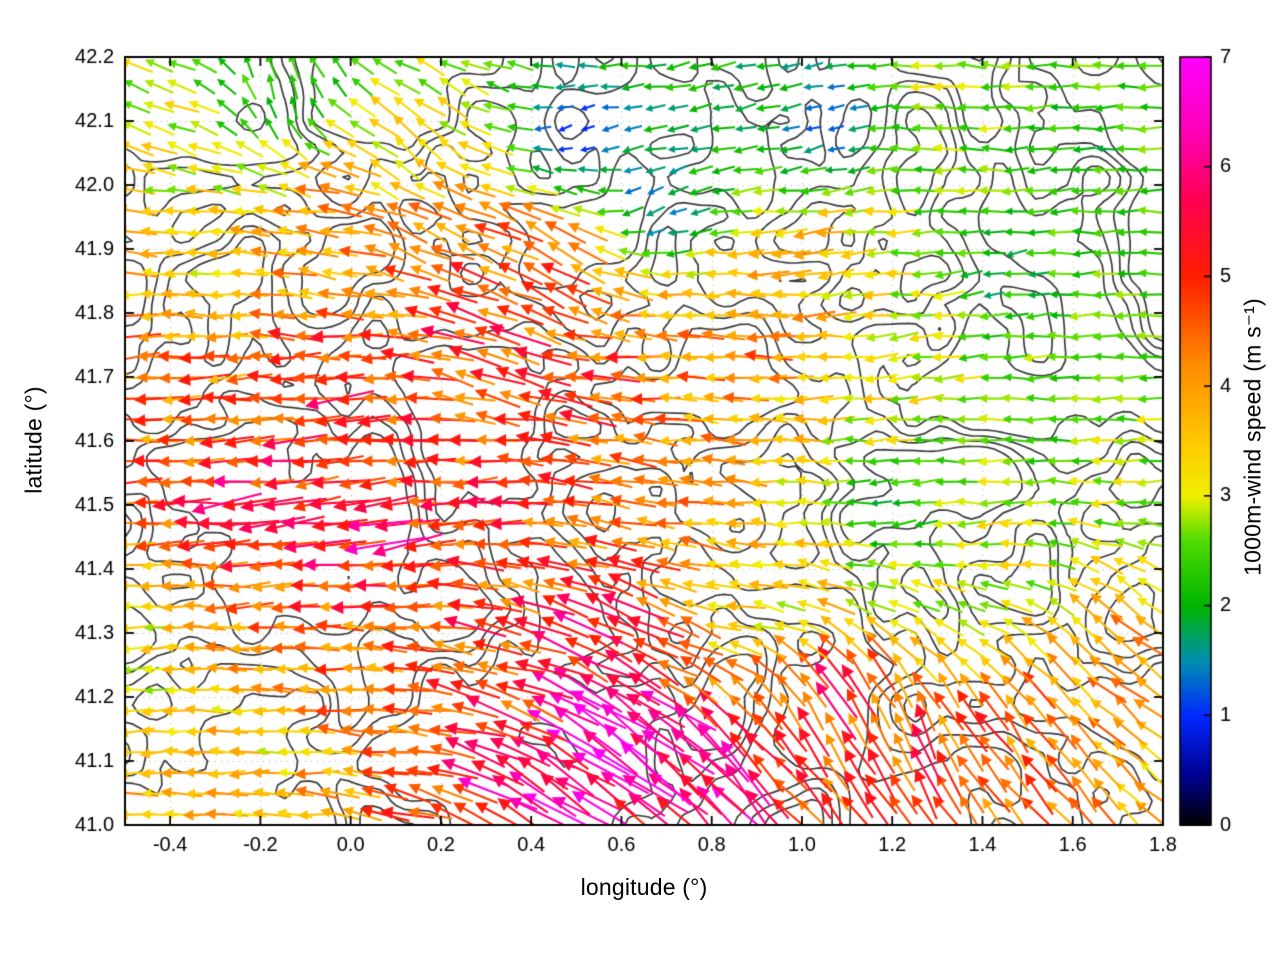 This screenshot has width=1280, height=960. What do you see at coordinates (33, 440) in the screenshot?
I see `y-axis-label: latitude (°)` at bounding box center [33, 440].